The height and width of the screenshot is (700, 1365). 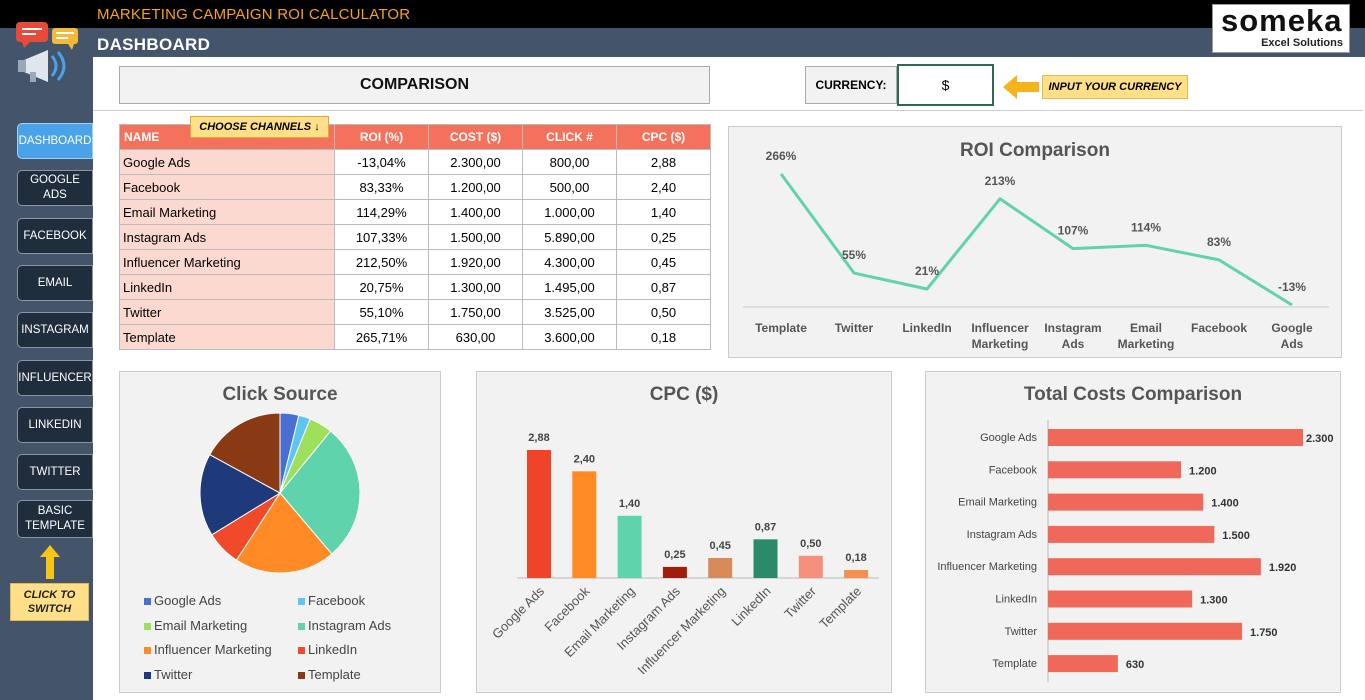 I want to click on cost-y-tick-label: Instagram Ads, so click(x=1002, y=535).